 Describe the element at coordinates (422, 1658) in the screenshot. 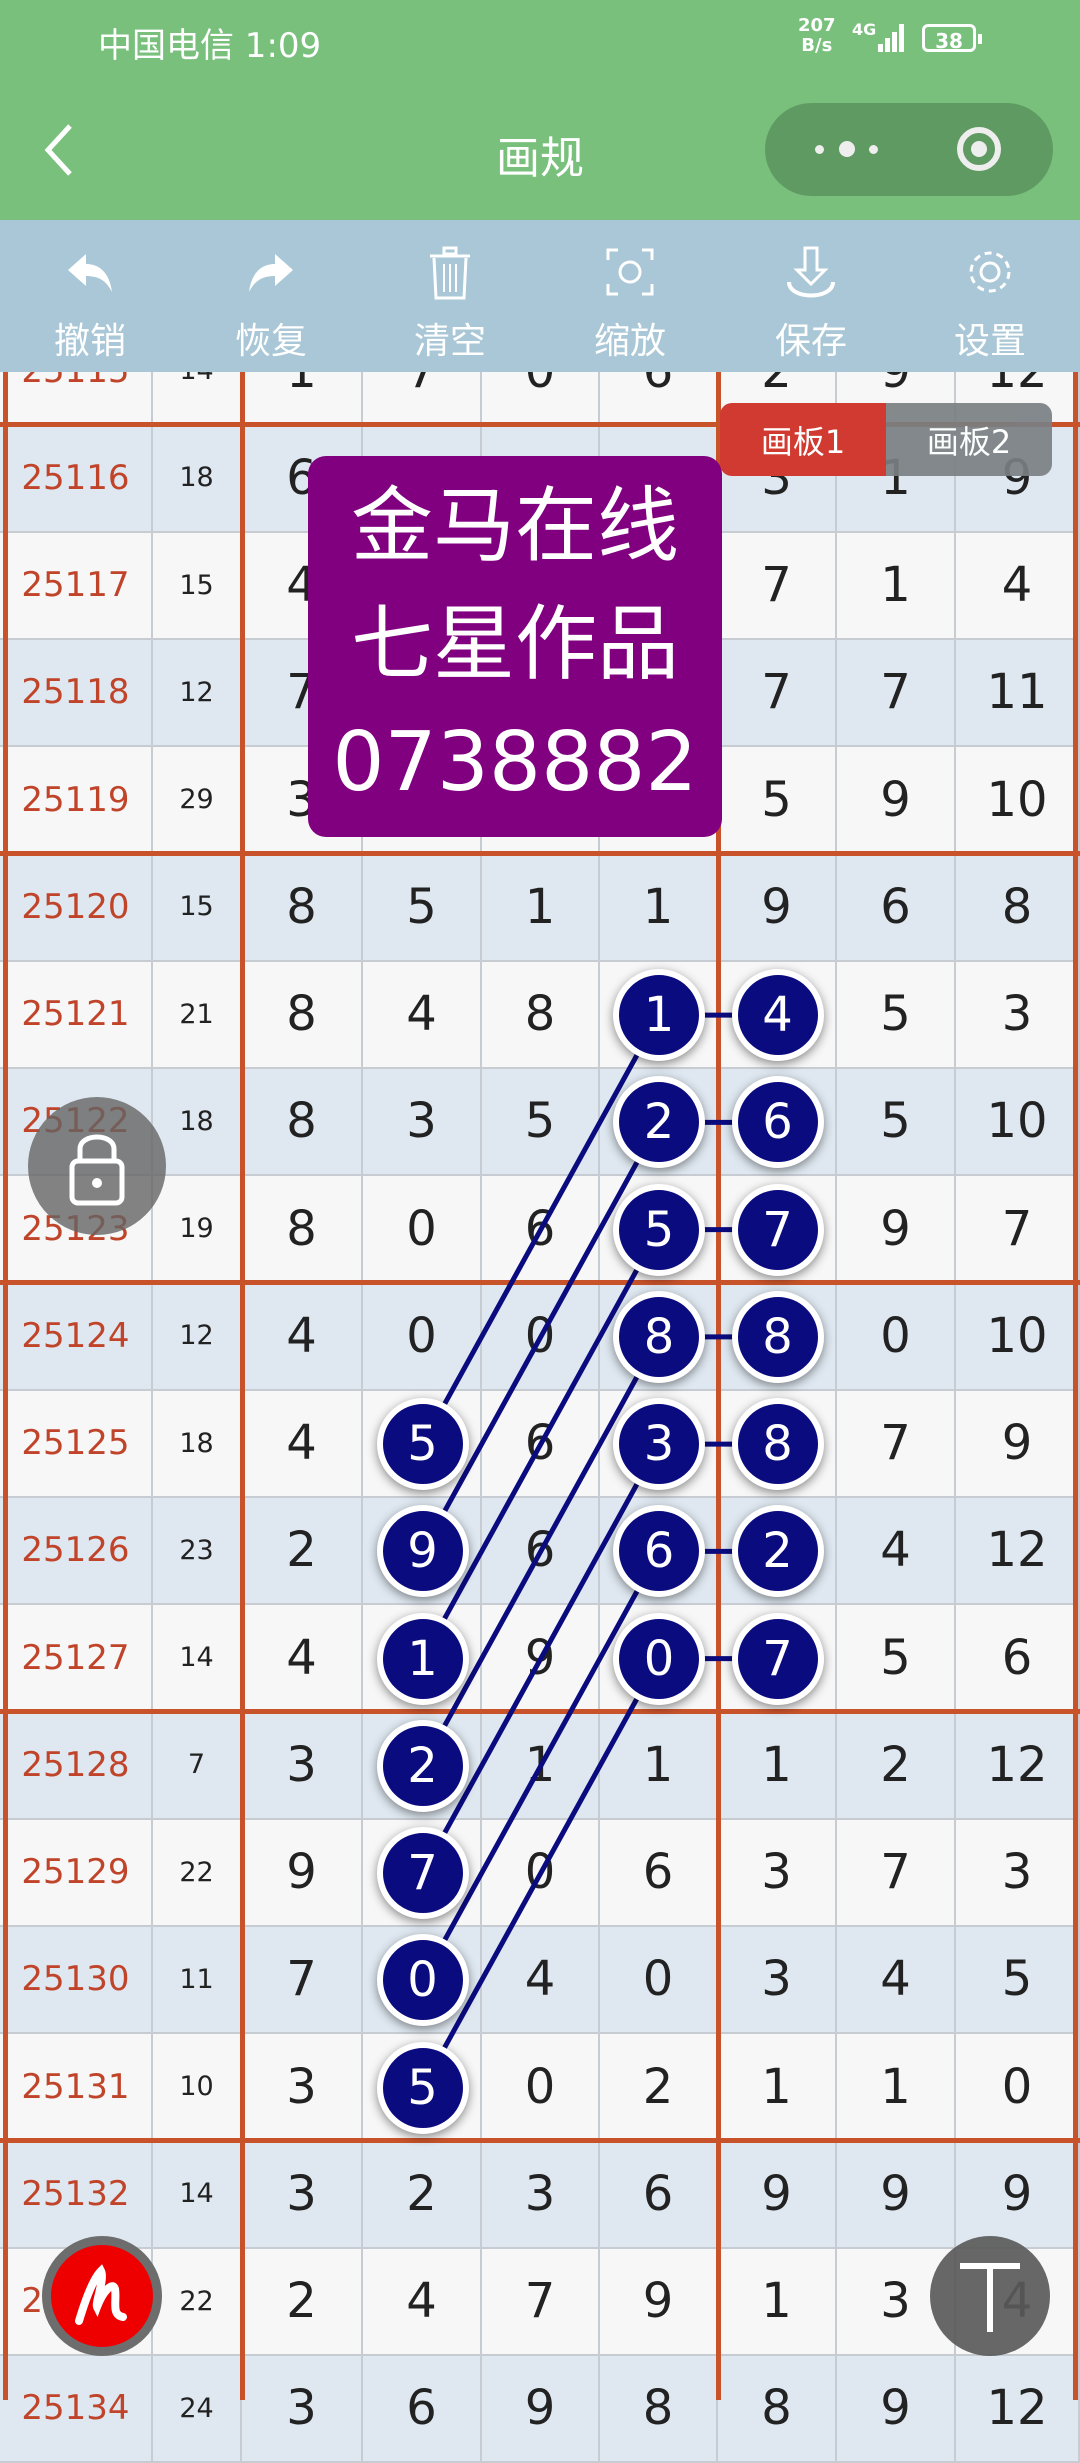

I see `marked-ball: 1` at that location.